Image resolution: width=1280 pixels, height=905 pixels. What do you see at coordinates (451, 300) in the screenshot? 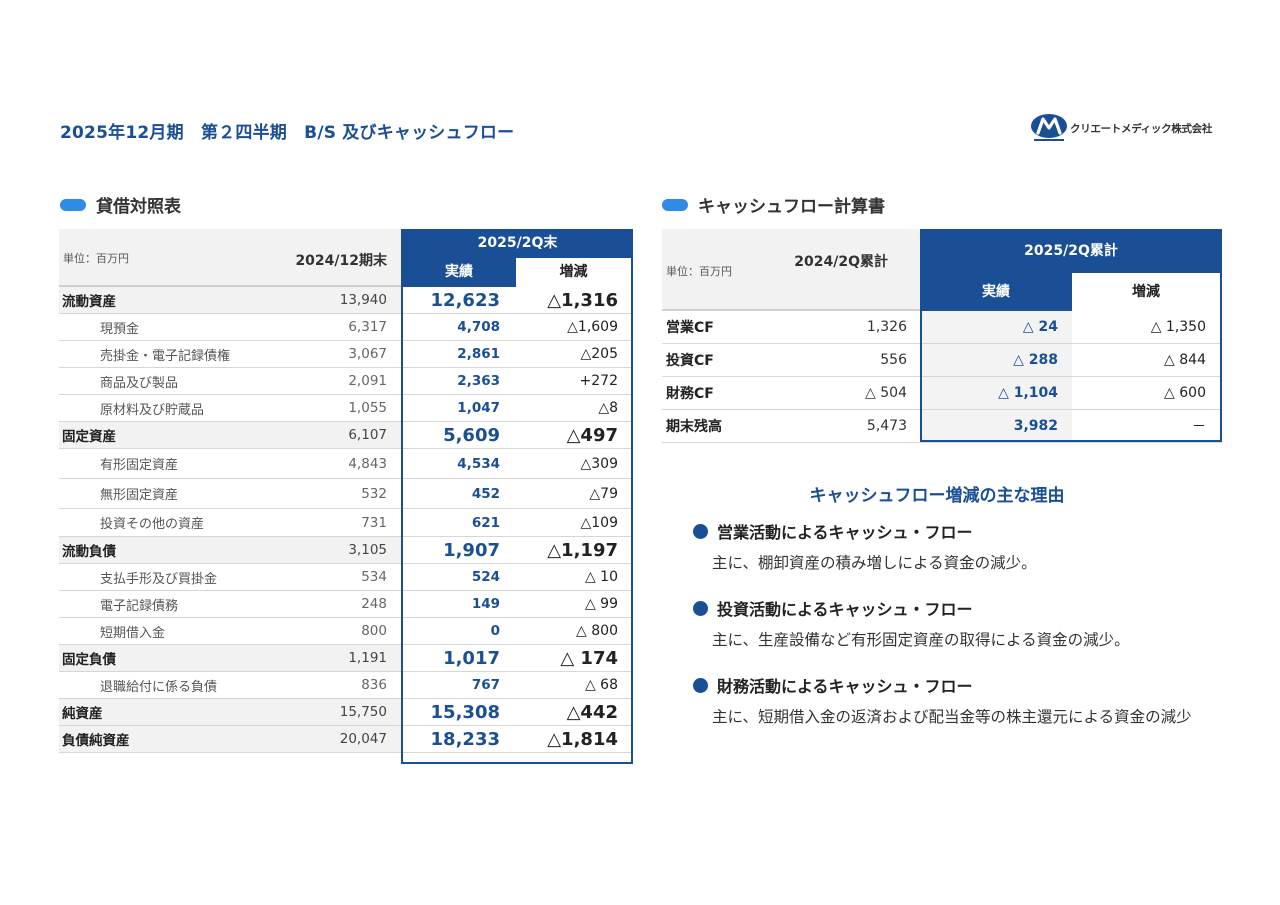
I see `actual-value: 12,623` at bounding box center [451, 300].